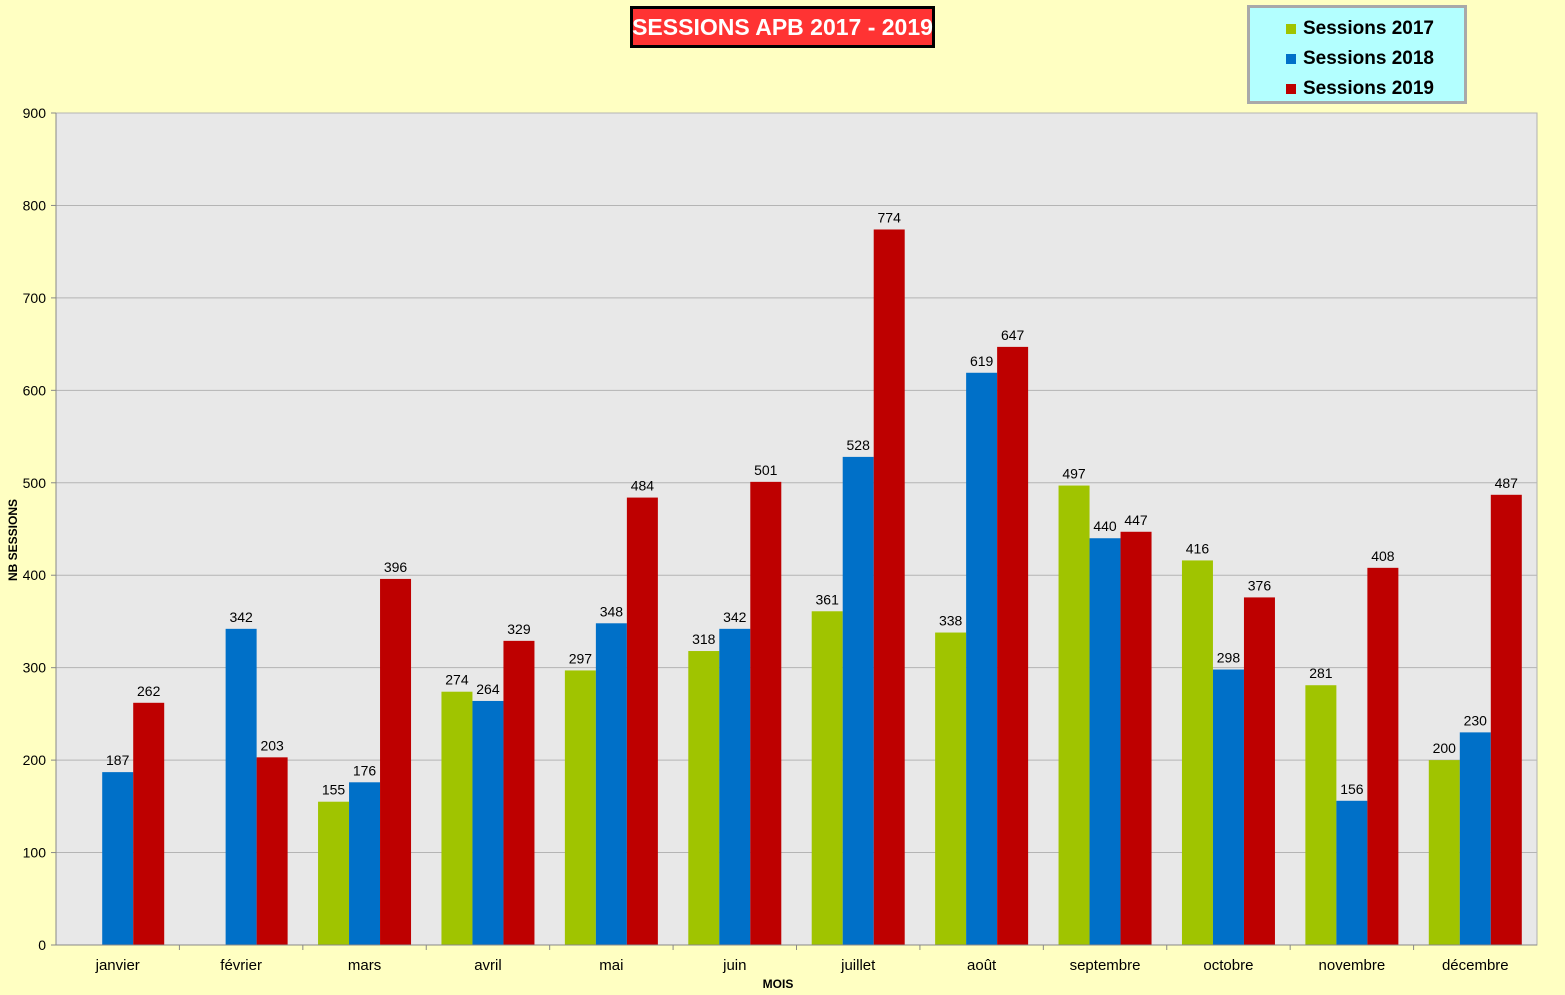 Image resolution: width=1565 pixels, height=995 pixels. Describe the element at coordinates (272, 745) in the screenshot. I see `bar-value-label: 203` at that location.